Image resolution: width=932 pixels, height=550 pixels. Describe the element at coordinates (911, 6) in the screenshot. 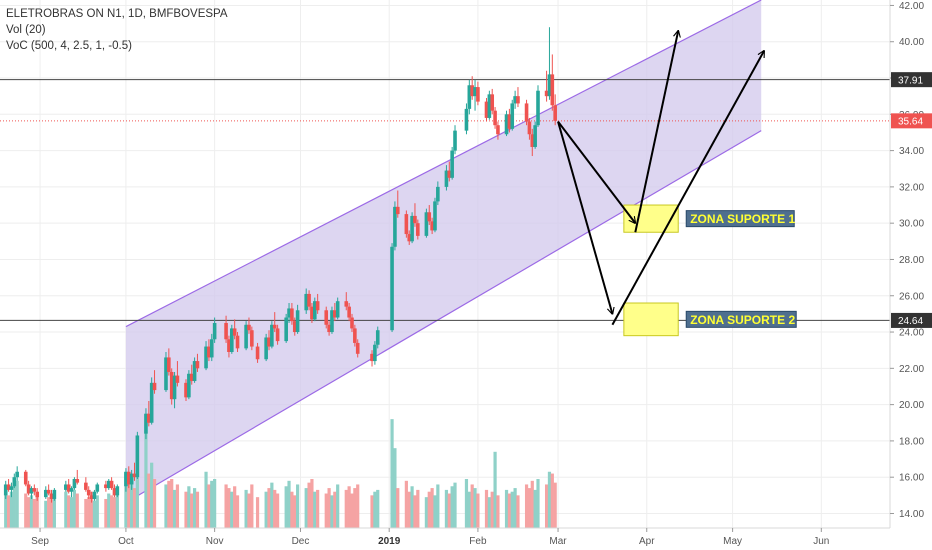

I see `price-tick-label: 42.00` at that location.